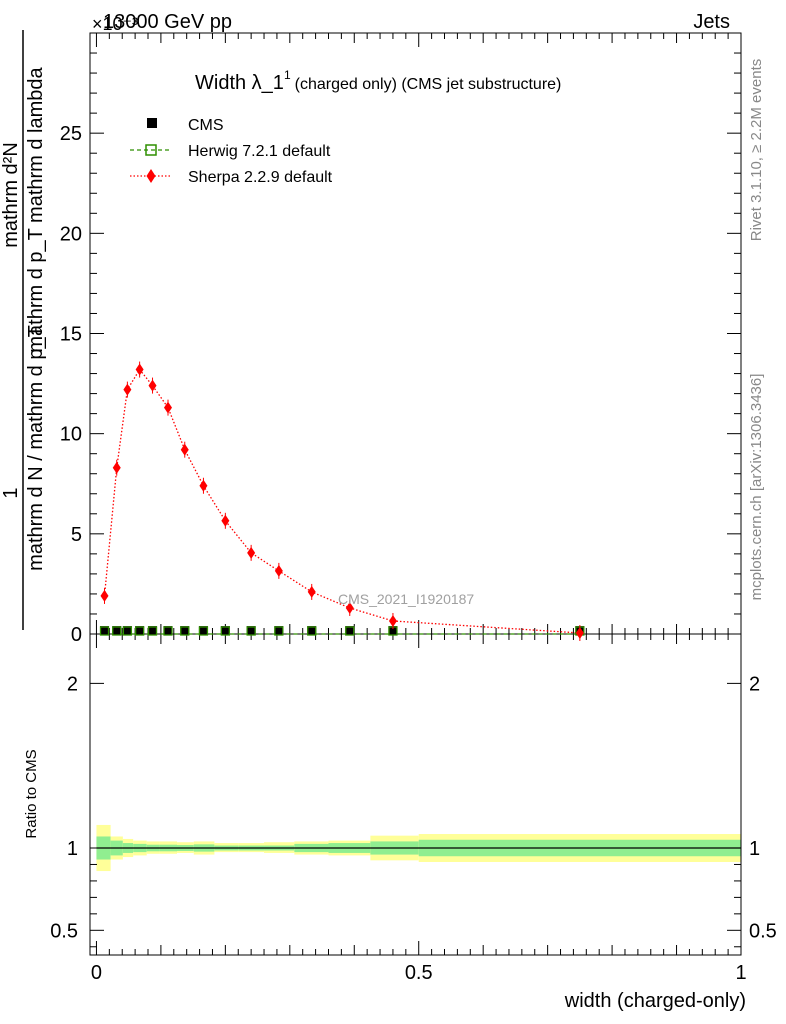 This screenshot has height=1024, width=786. I want to click on ratio-y-label: Ratio to CMS, so click(31, 793).